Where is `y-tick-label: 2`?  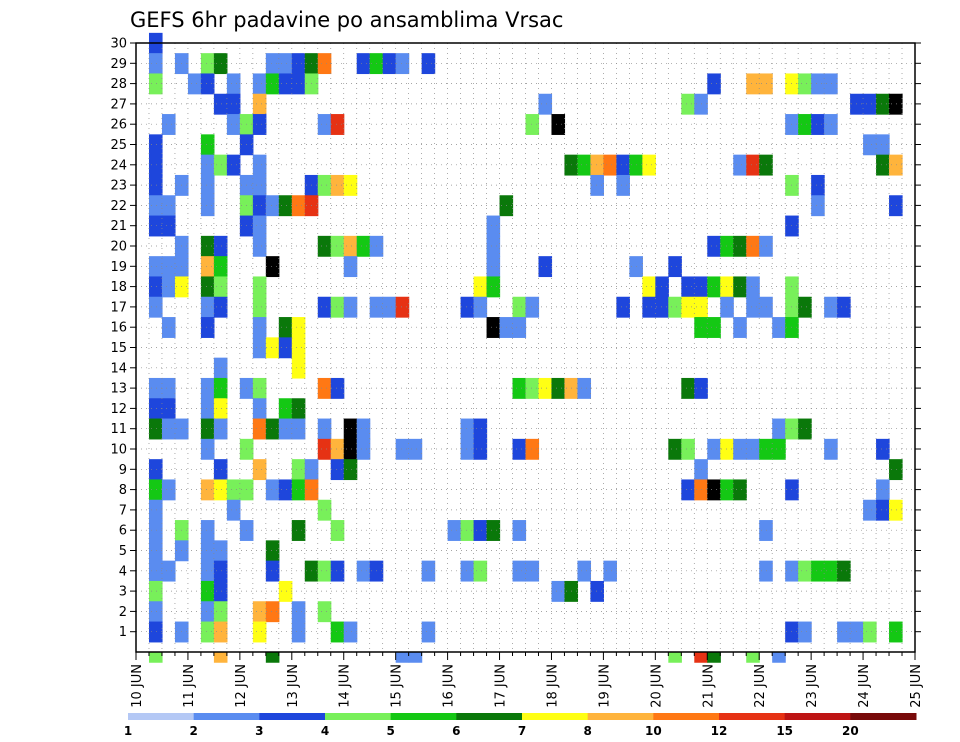
y-tick-label: 2 is located at coordinates (123, 612).